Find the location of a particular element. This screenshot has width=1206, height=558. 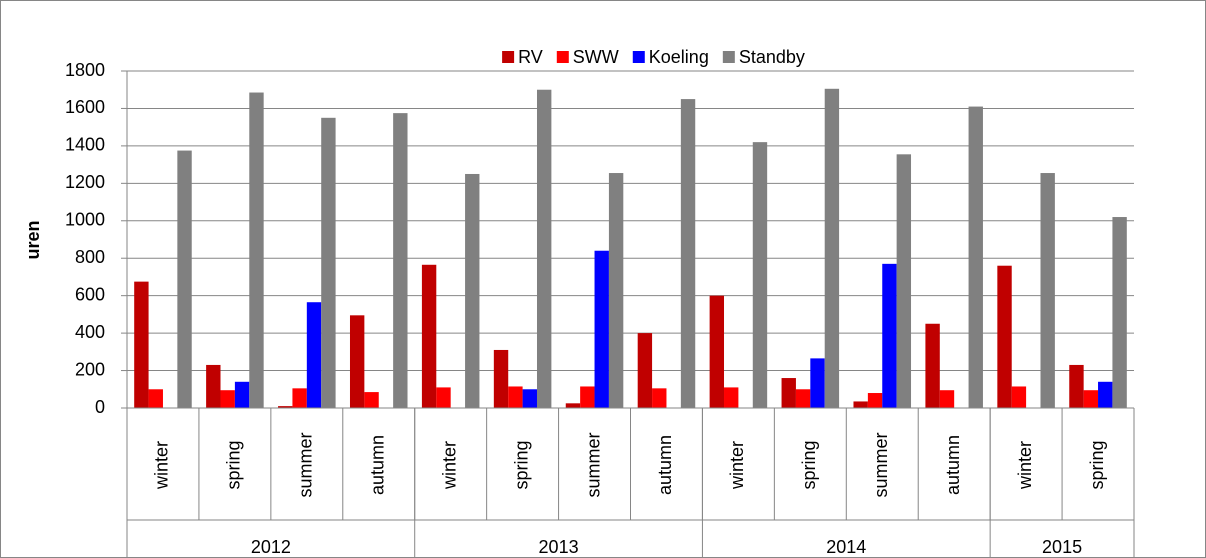

y-tick-label: 1000 is located at coordinates (85, 220).